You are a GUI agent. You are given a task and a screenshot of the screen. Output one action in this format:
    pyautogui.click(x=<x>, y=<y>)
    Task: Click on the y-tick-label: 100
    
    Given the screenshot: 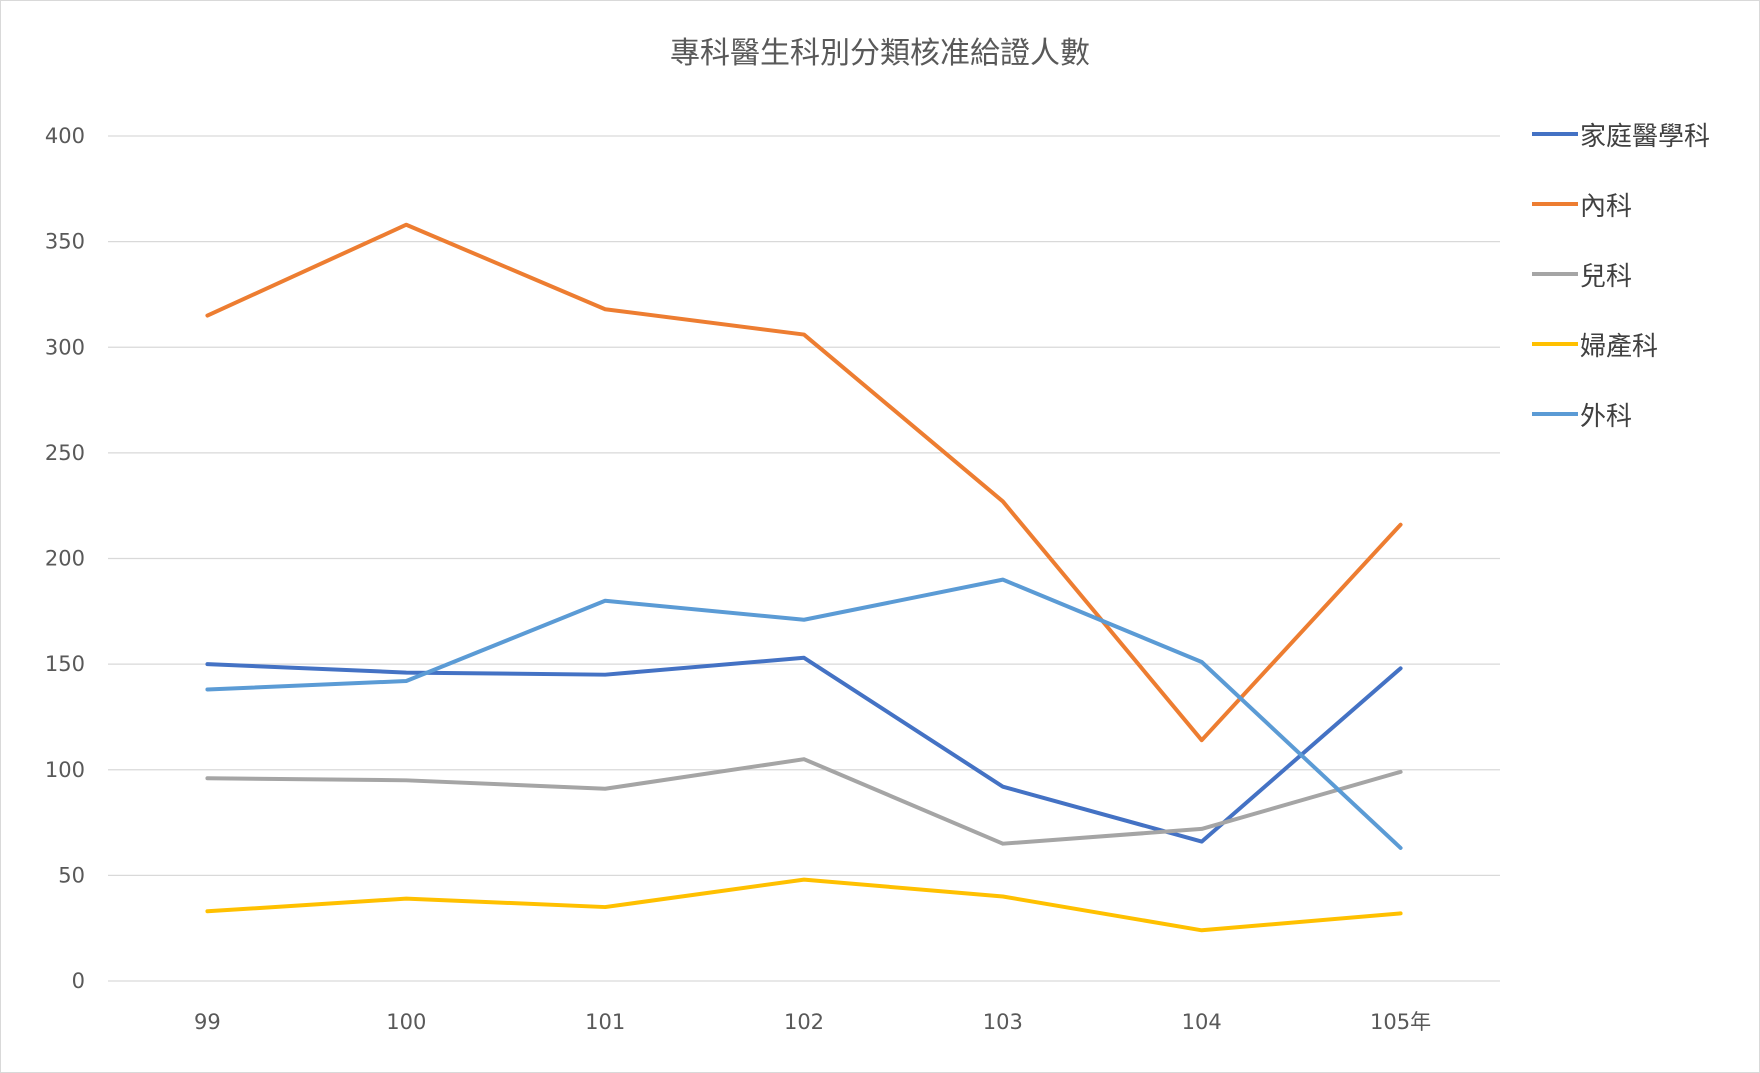 What is the action you would take?
    pyautogui.click(x=65, y=770)
    